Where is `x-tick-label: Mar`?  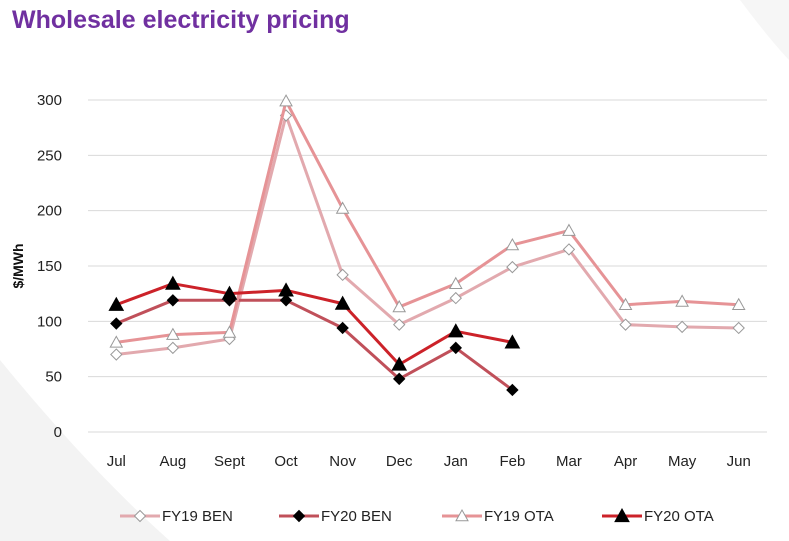
x-tick-label: Mar is located at coordinates (569, 461).